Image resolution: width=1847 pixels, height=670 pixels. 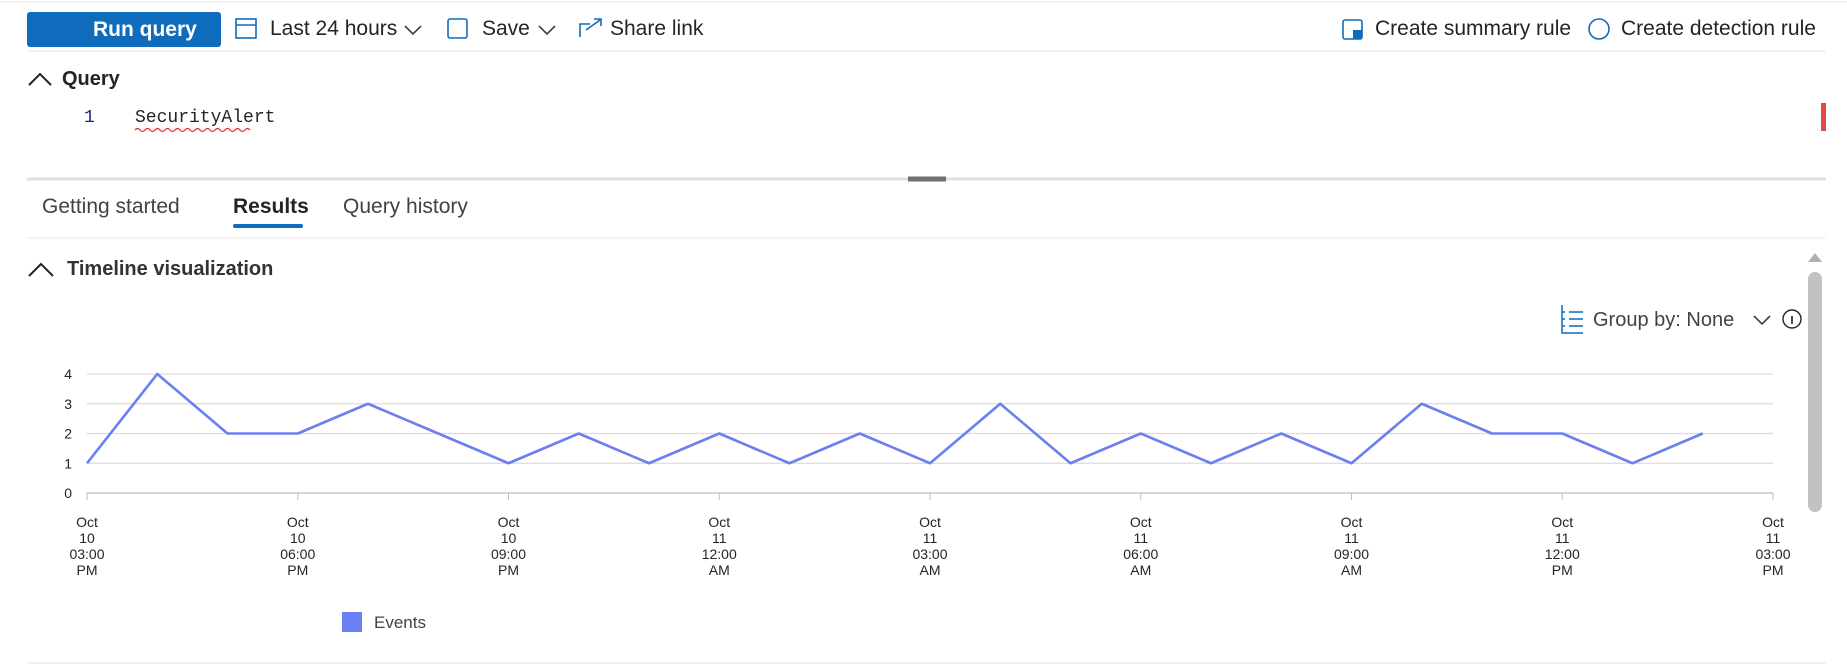 What do you see at coordinates (111, 206) in the screenshot?
I see `tab: Getting started` at bounding box center [111, 206].